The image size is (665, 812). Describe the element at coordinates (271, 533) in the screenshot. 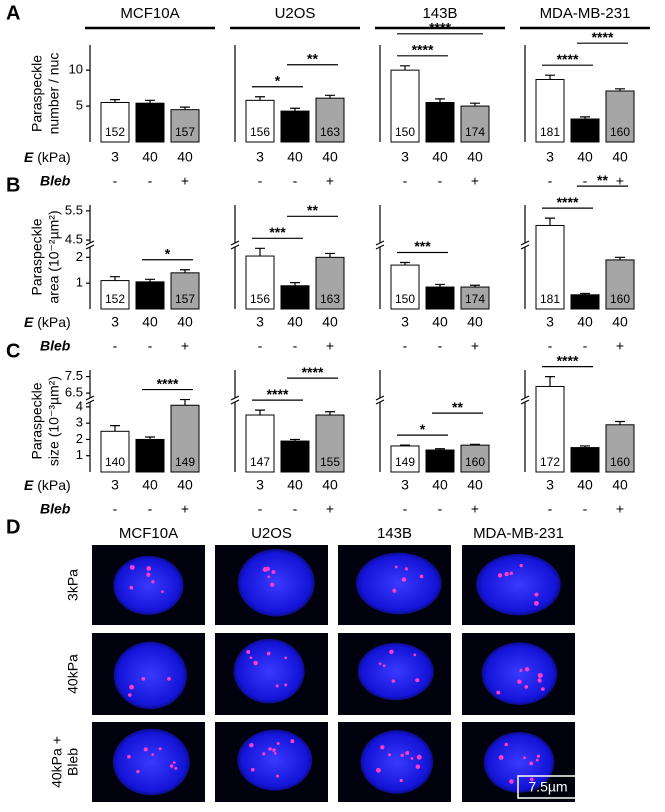

I see `image-column-title: U2OS` at that location.